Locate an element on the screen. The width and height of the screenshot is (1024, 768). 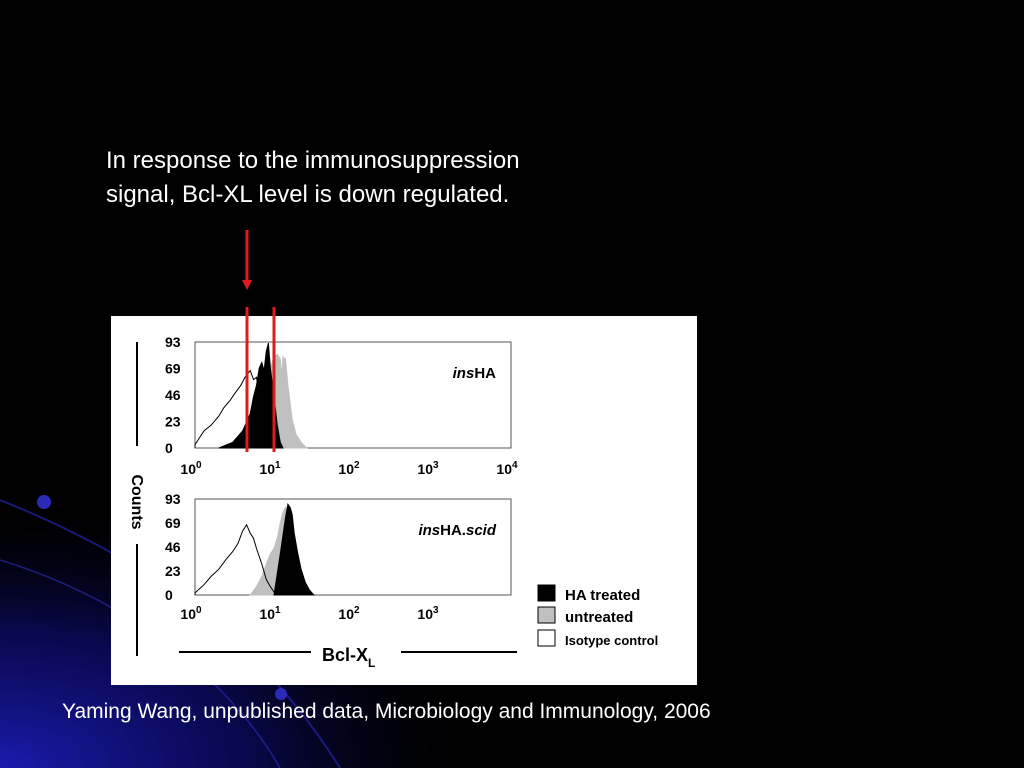
series-ha-treated is located at coordinates (294, 549).